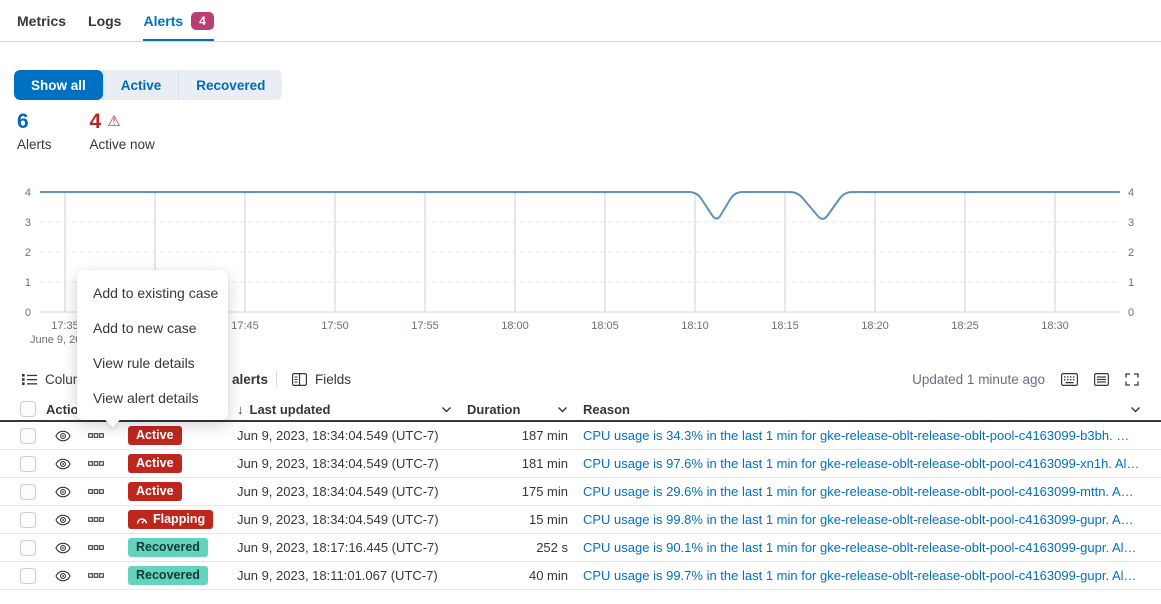  I want to click on alerts-count-text: alerts, so click(250, 379).